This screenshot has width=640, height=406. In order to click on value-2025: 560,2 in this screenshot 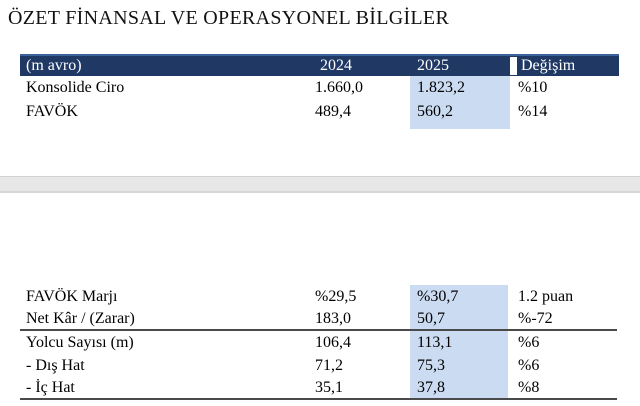, I will do `click(435, 111)`.